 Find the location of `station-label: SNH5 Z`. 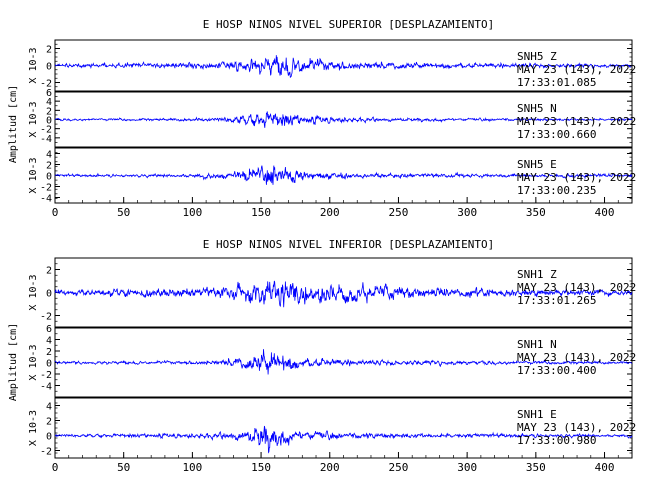

station-label: SNH5 Z is located at coordinates (537, 56).